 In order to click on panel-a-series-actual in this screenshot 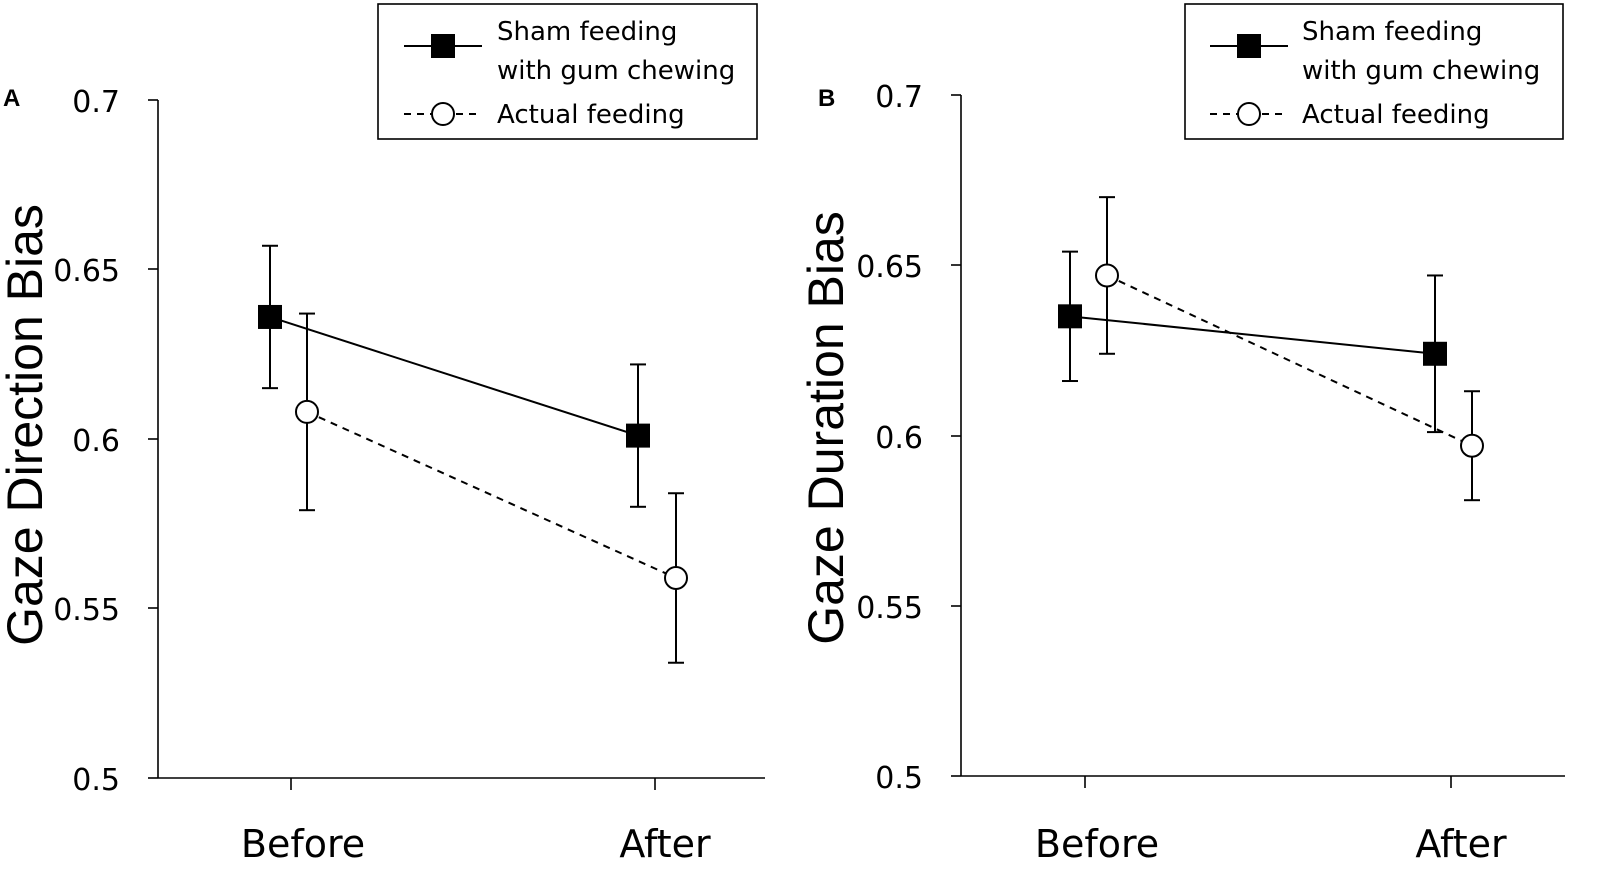, I will do `click(491, 488)`.